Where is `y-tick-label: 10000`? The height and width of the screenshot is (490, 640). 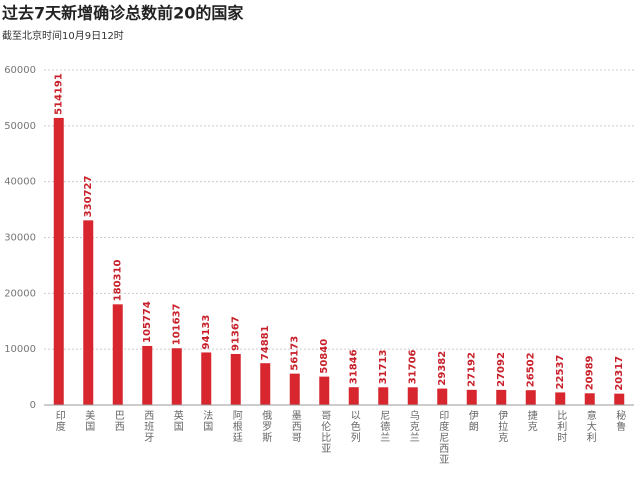 y-tick-label: 10000 is located at coordinates (20, 349).